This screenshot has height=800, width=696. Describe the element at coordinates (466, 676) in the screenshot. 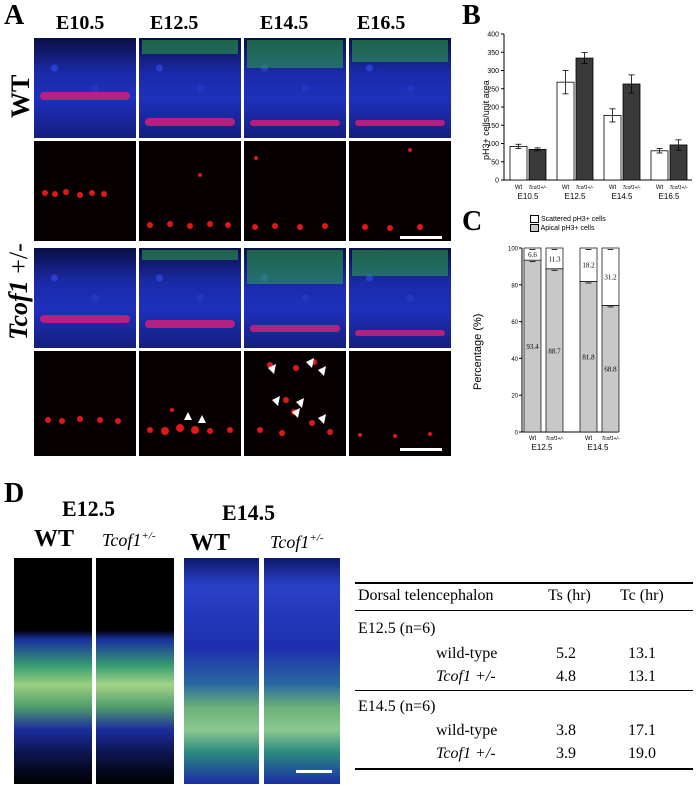

I see `table-row-label: Tcof1 +/-` at that location.